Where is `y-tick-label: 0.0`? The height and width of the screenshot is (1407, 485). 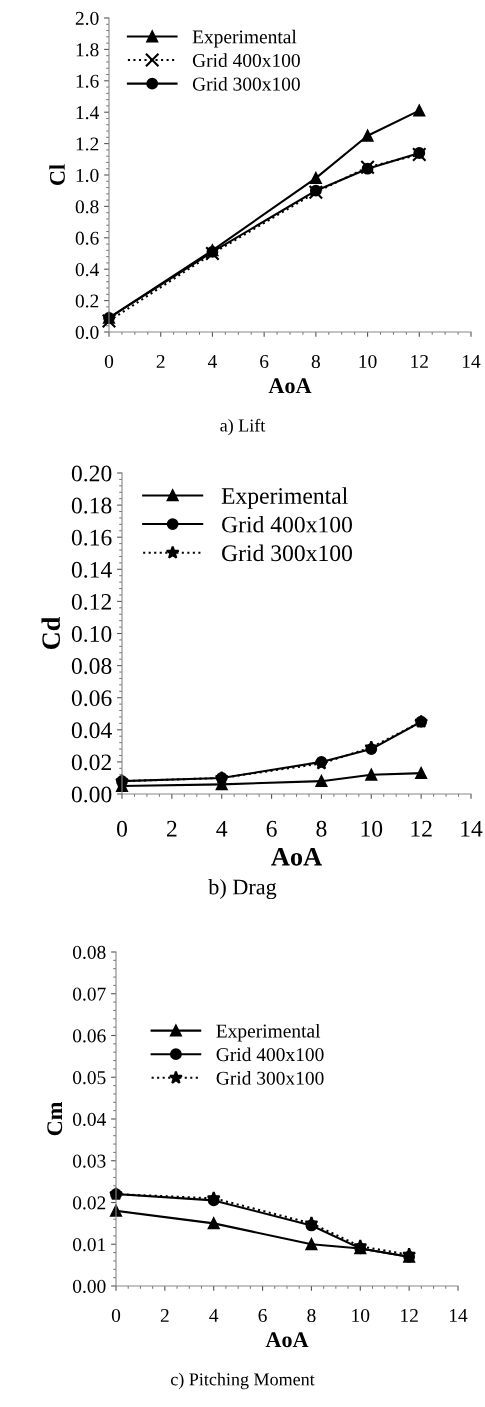 y-tick-label: 0.0 is located at coordinates (87, 332).